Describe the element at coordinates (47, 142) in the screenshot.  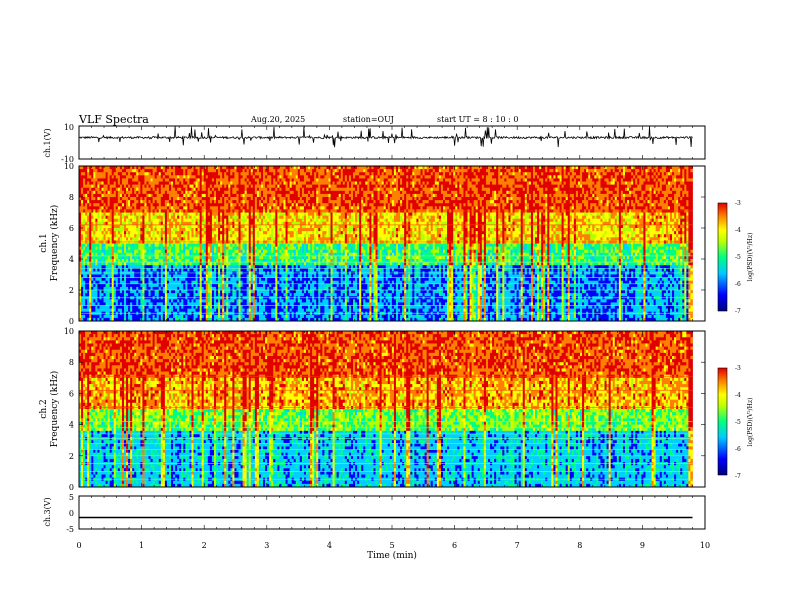
I see `ch1-waveform-ylabel: ch.1(V)` at that location.